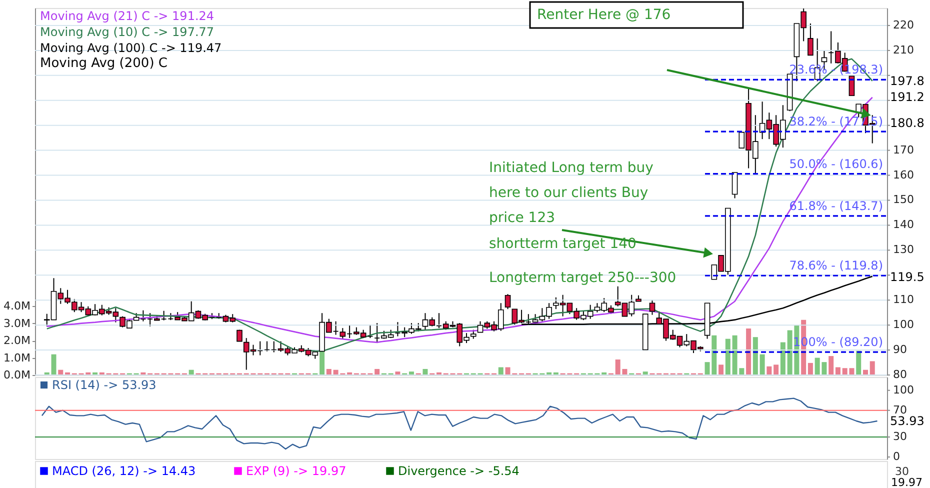  Describe the element at coordinates (903, 249) in the screenshot. I see `y-tick-label: 130` at that location.